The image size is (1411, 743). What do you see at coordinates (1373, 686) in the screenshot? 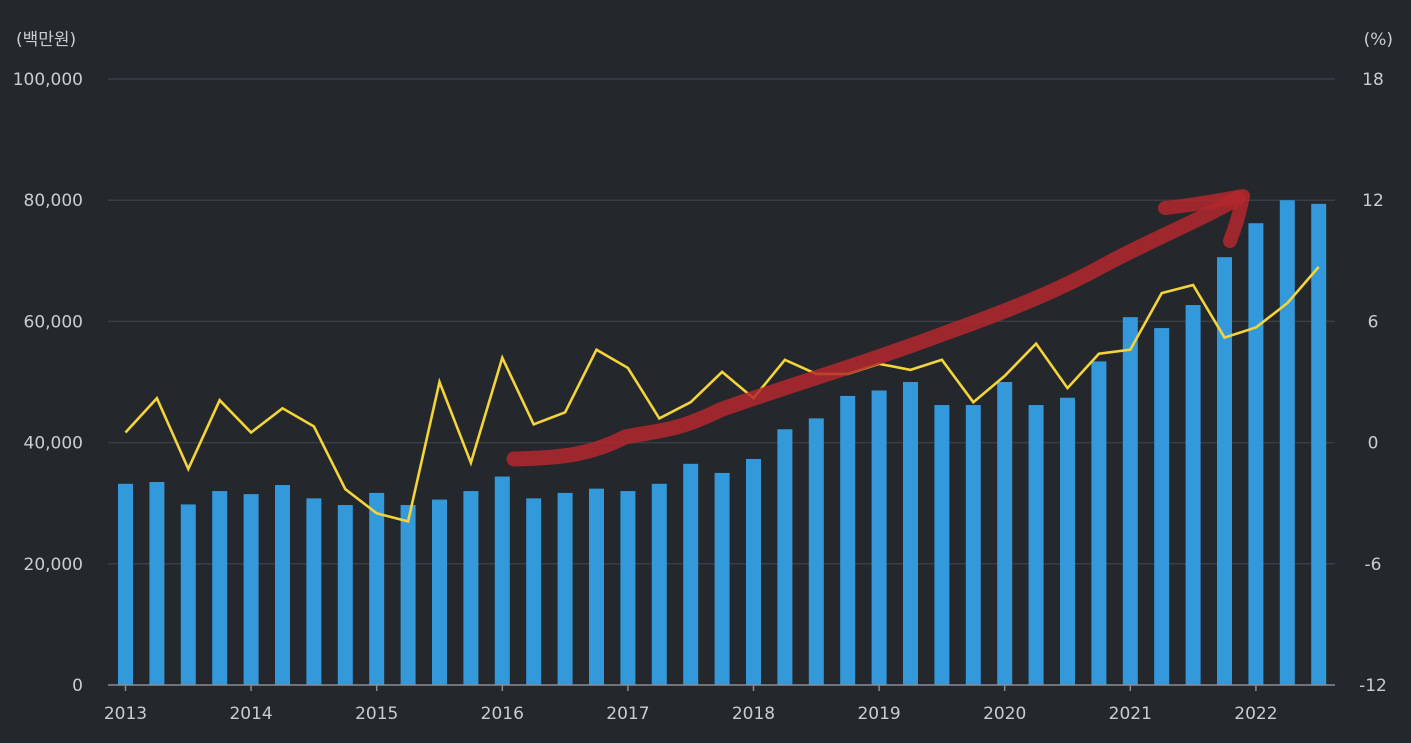
I see `right-tick-label: -12` at bounding box center [1373, 686].